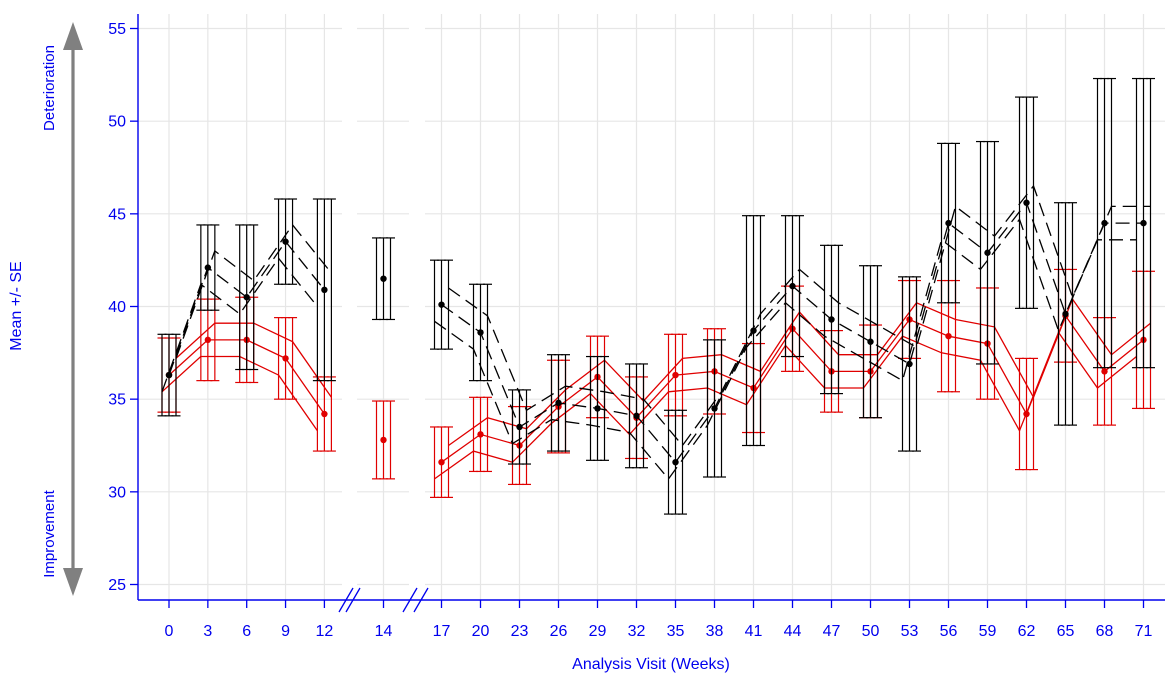 The height and width of the screenshot is (677, 1173). What do you see at coordinates (73, 582) in the screenshot?
I see `arrow-down-icon` at bounding box center [73, 582].